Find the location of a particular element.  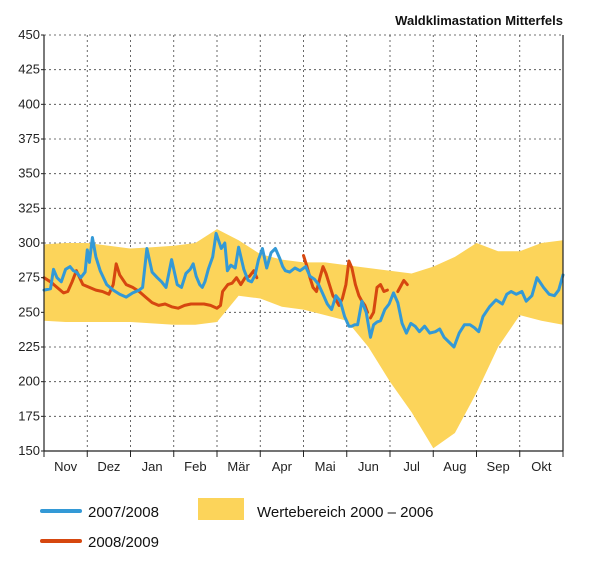

x-tick-label: Apr is located at coordinates (282, 466).